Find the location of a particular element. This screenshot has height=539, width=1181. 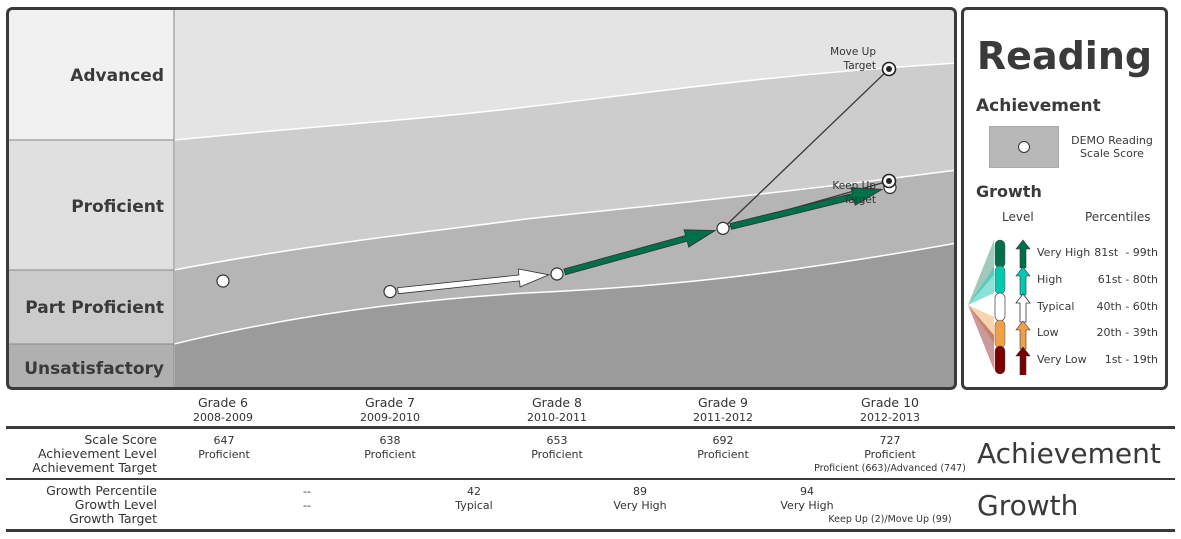

growth-level-grade-7: -- is located at coordinates (307, 505).